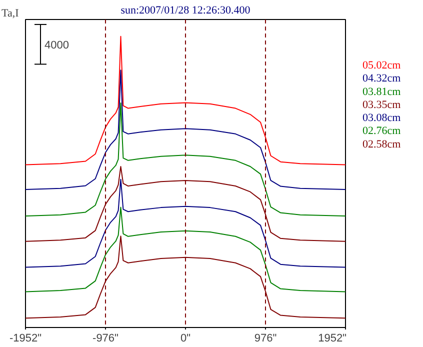  What do you see at coordinates (11, 14) in the screenshot?
I see `y-axis-title: Ta,I` at bounding box center [11, 14].